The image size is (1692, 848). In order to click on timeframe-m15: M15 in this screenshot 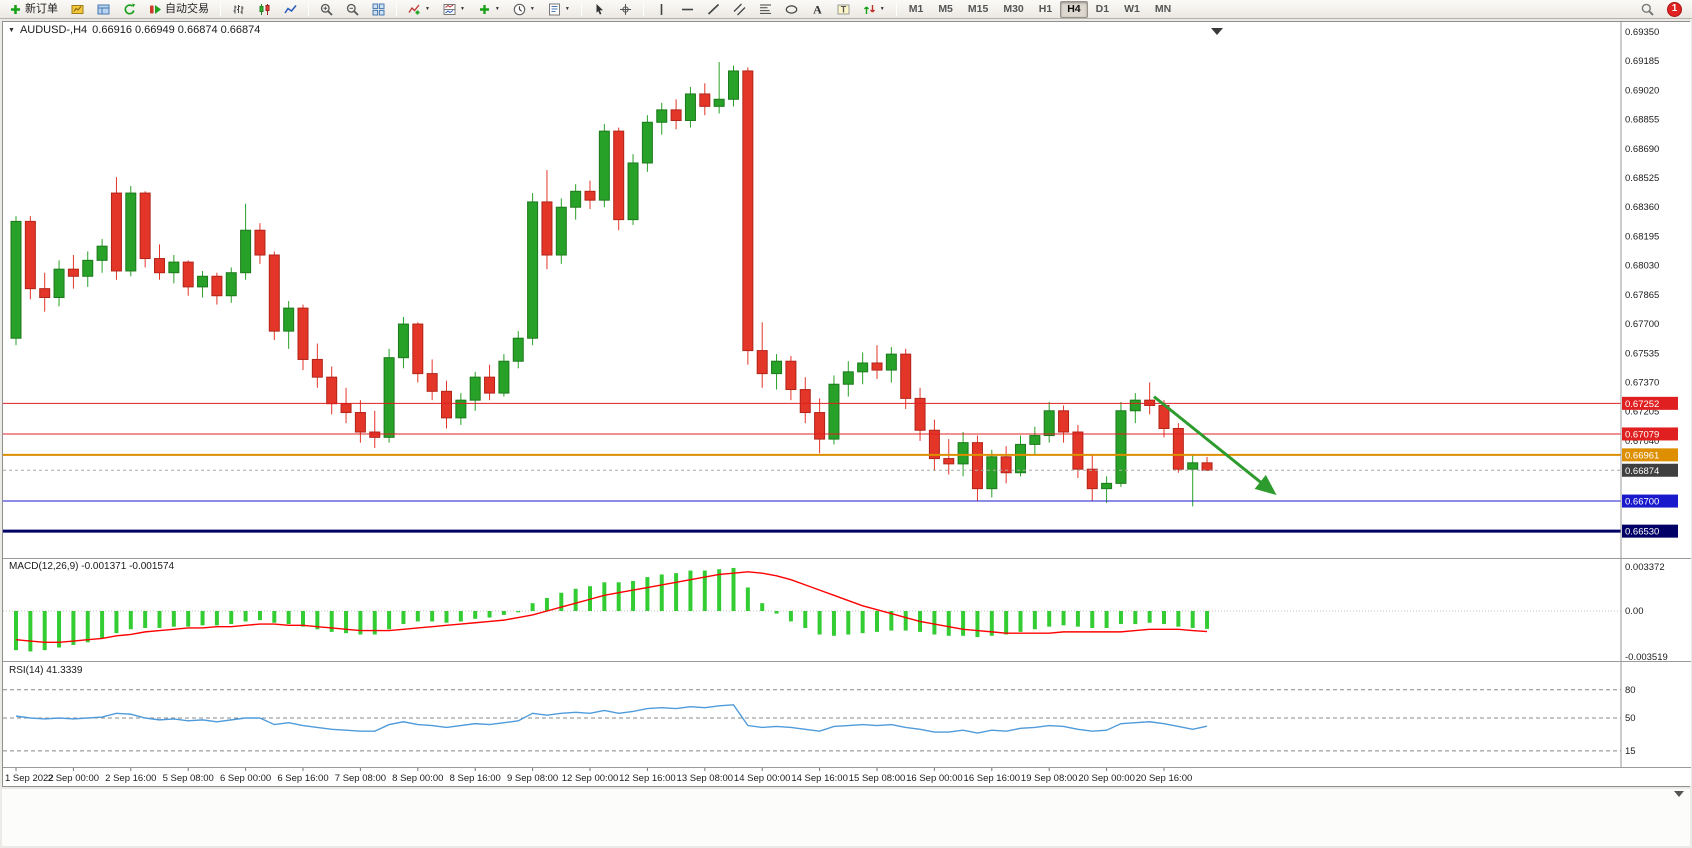, I will do `click(978, 9)`.